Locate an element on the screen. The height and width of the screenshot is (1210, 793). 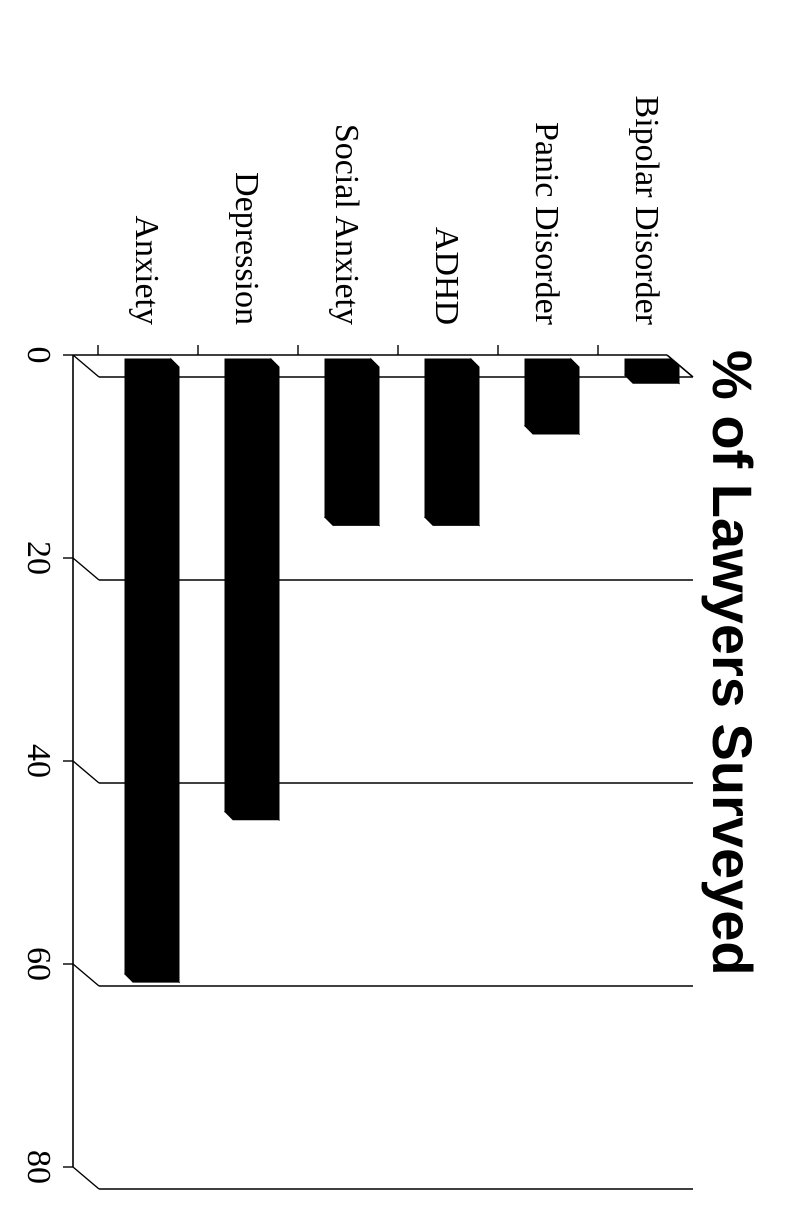
bar-top-depression is located at coordinates (275, 589).